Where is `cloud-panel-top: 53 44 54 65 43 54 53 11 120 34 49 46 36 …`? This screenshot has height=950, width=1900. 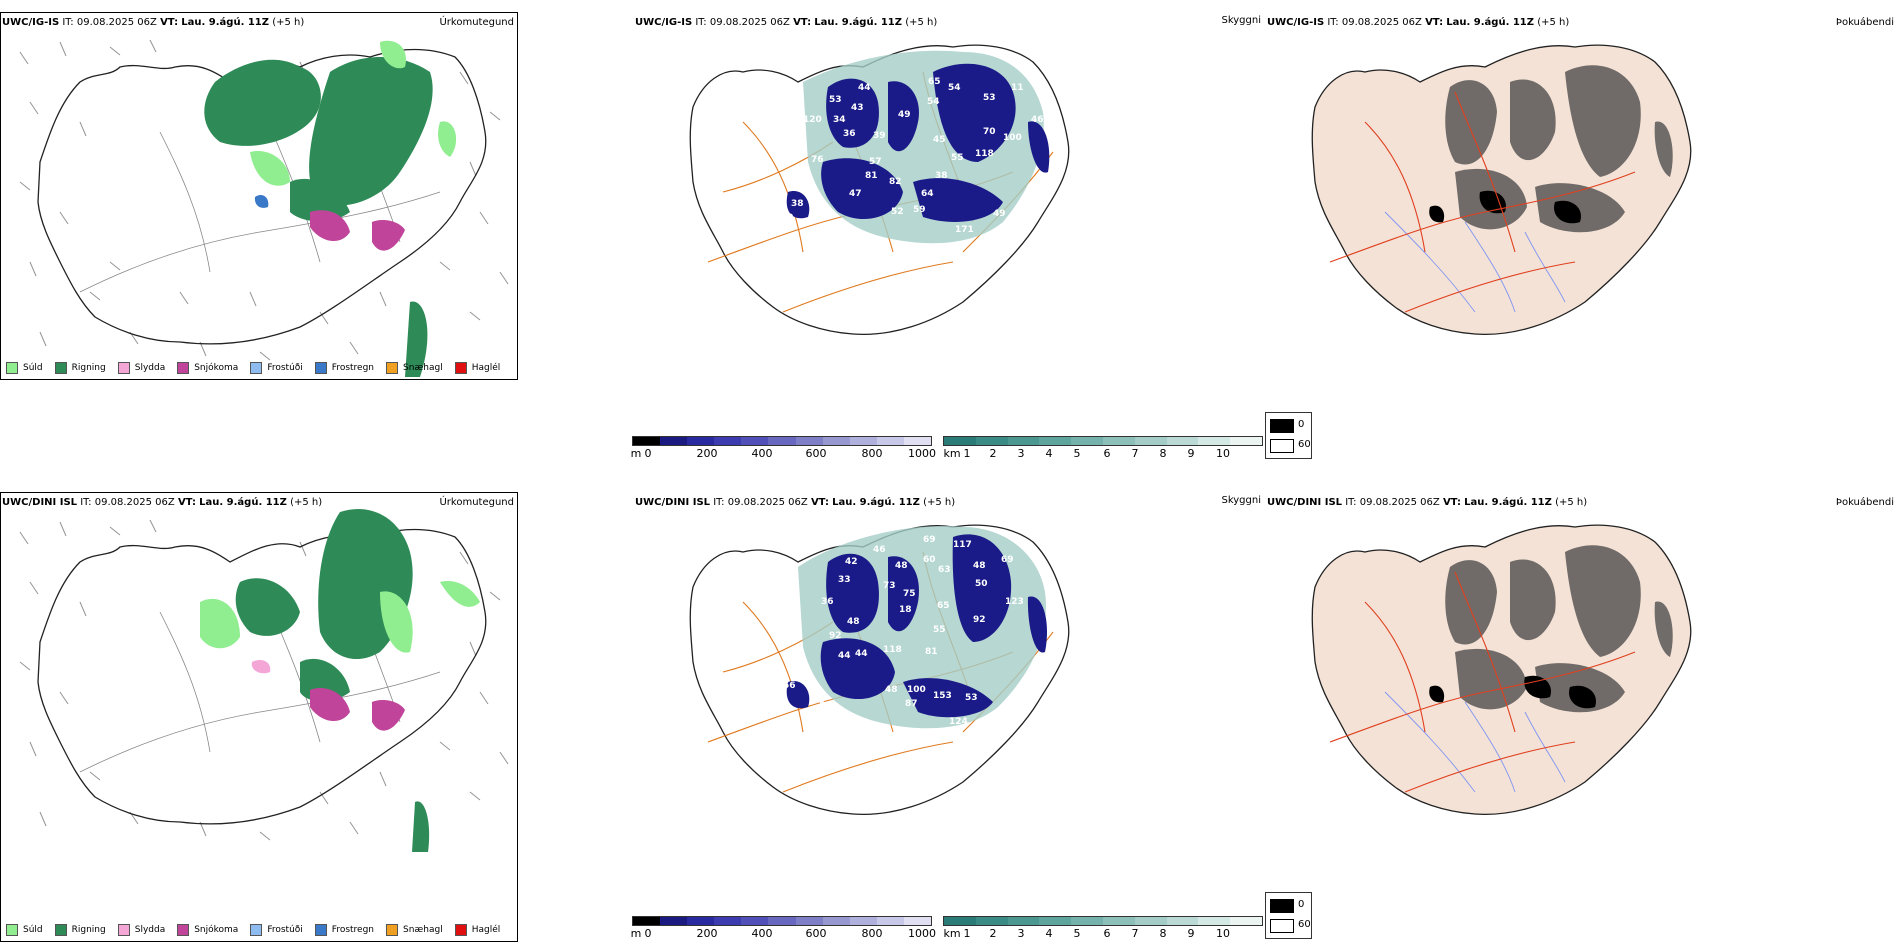 cloud-panel-top: 53 44 54 65 43 54 53 11 120 34 49 46 36 … is located at coordinates (948, 202).